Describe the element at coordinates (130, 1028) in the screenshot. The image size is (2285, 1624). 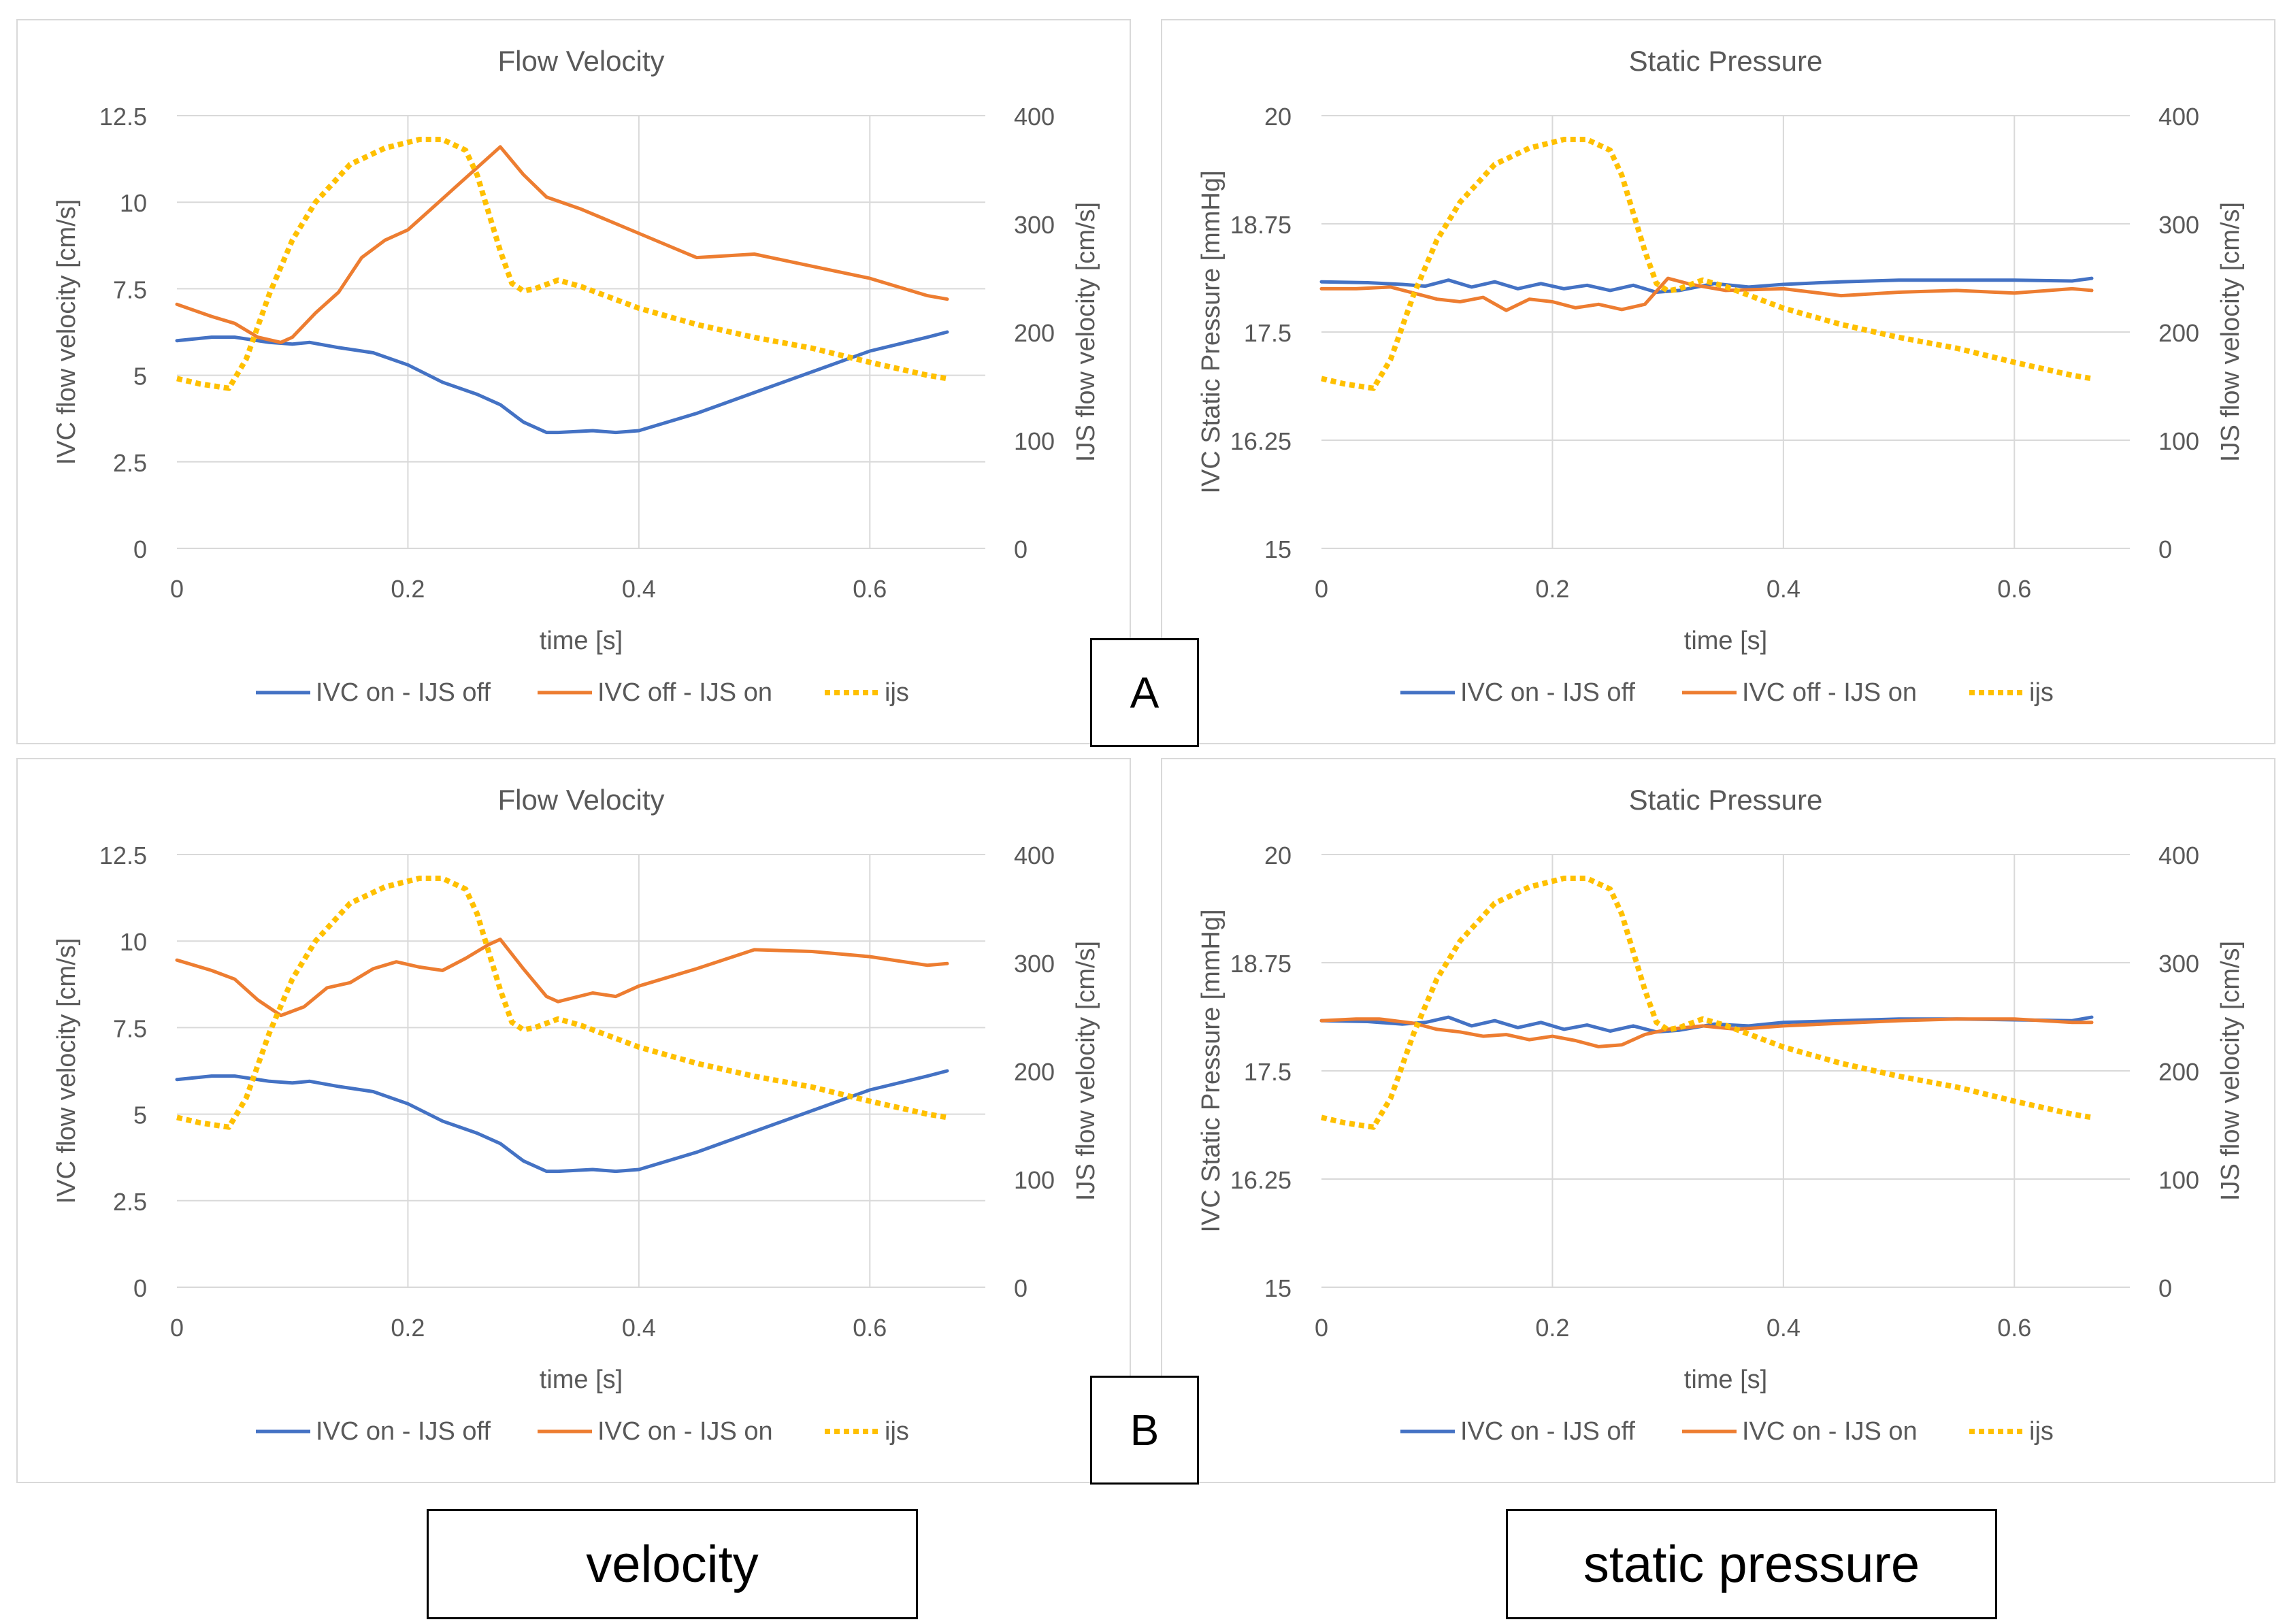
I see `y-tick-label: 7.5` at that location.